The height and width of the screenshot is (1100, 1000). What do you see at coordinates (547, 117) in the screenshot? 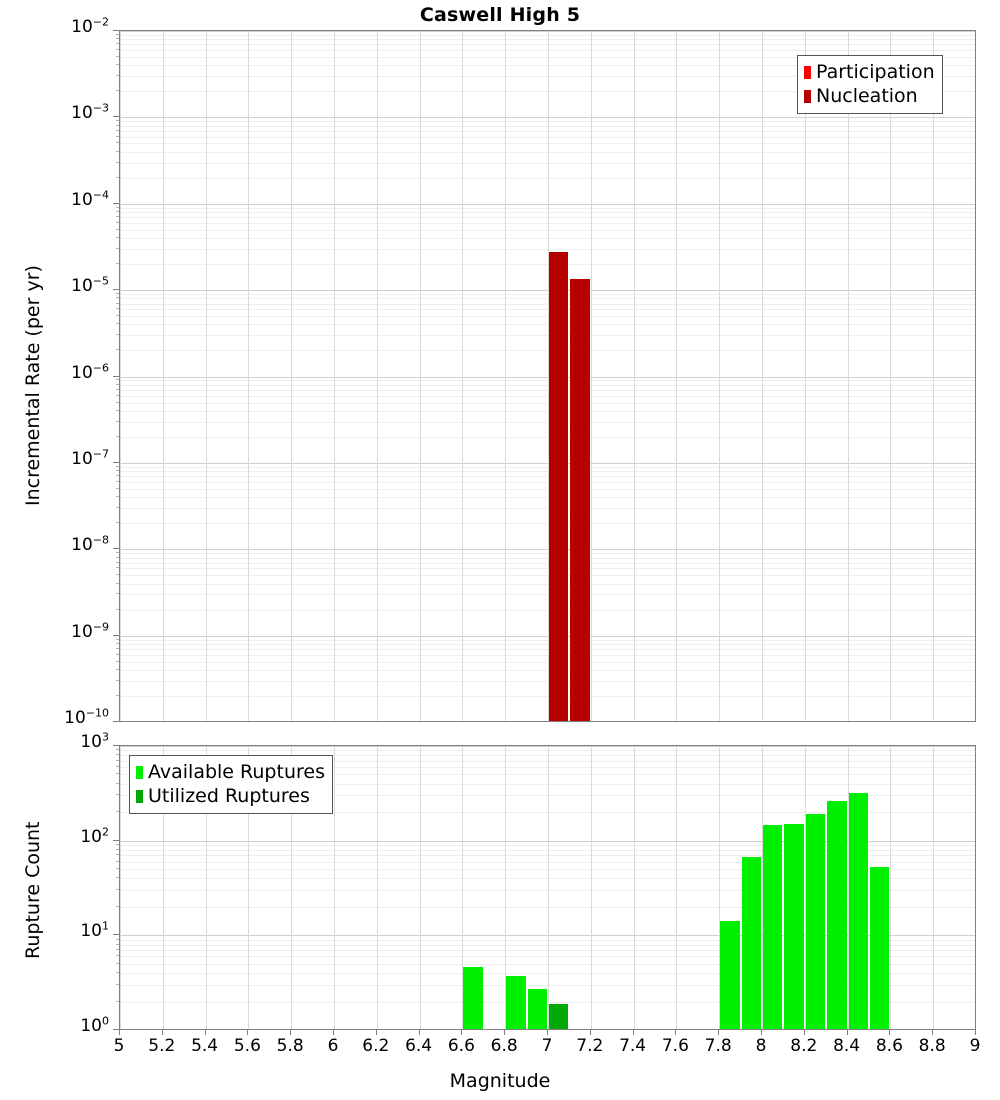
I see `gridline-major-horizontal` at bounding box center [547, 117].